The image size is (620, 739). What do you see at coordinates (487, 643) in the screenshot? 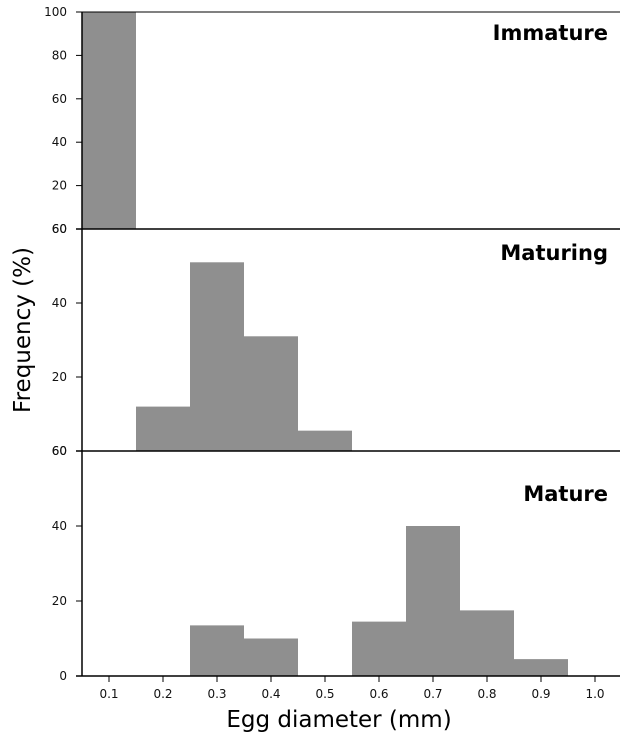
I see `bar-mature-0.8` at bounding box center [487, 643].